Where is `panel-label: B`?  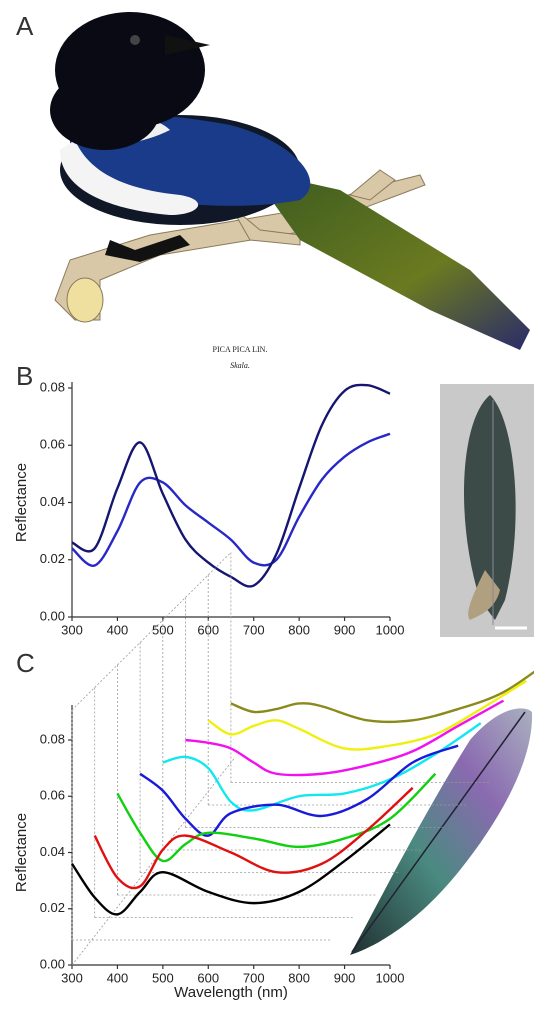
panel-label: B is located at coordinates (24, 376).